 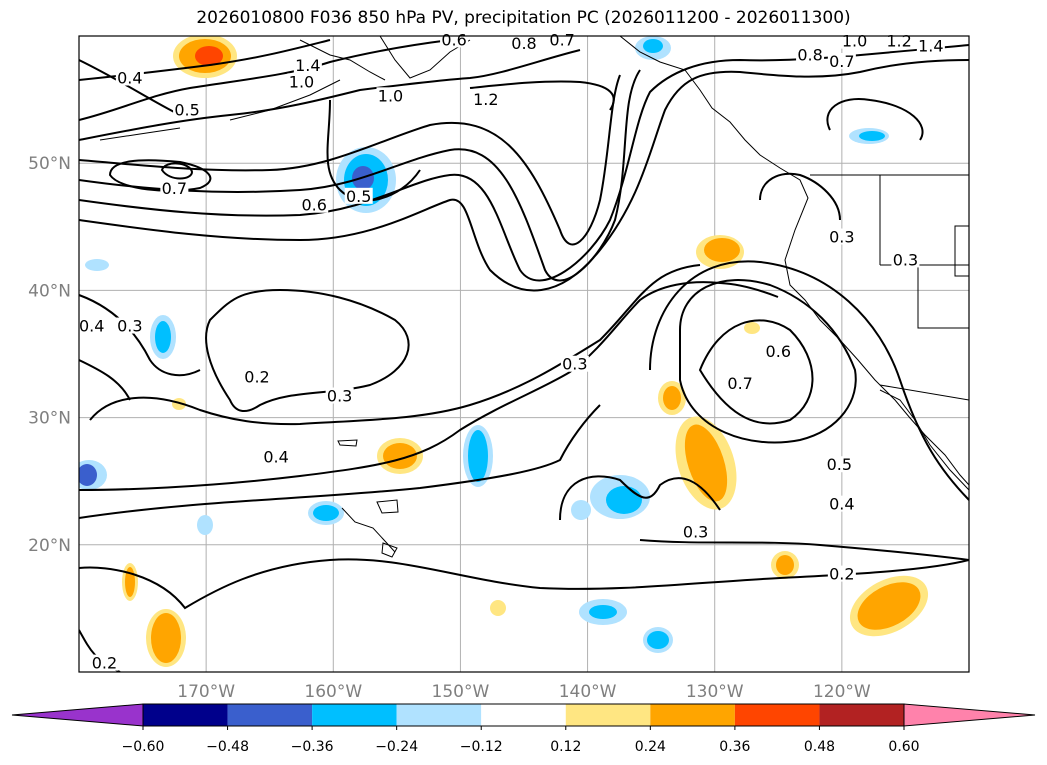 I want to click on lon-tick-label: 130°W, so click(x=715, y=692).